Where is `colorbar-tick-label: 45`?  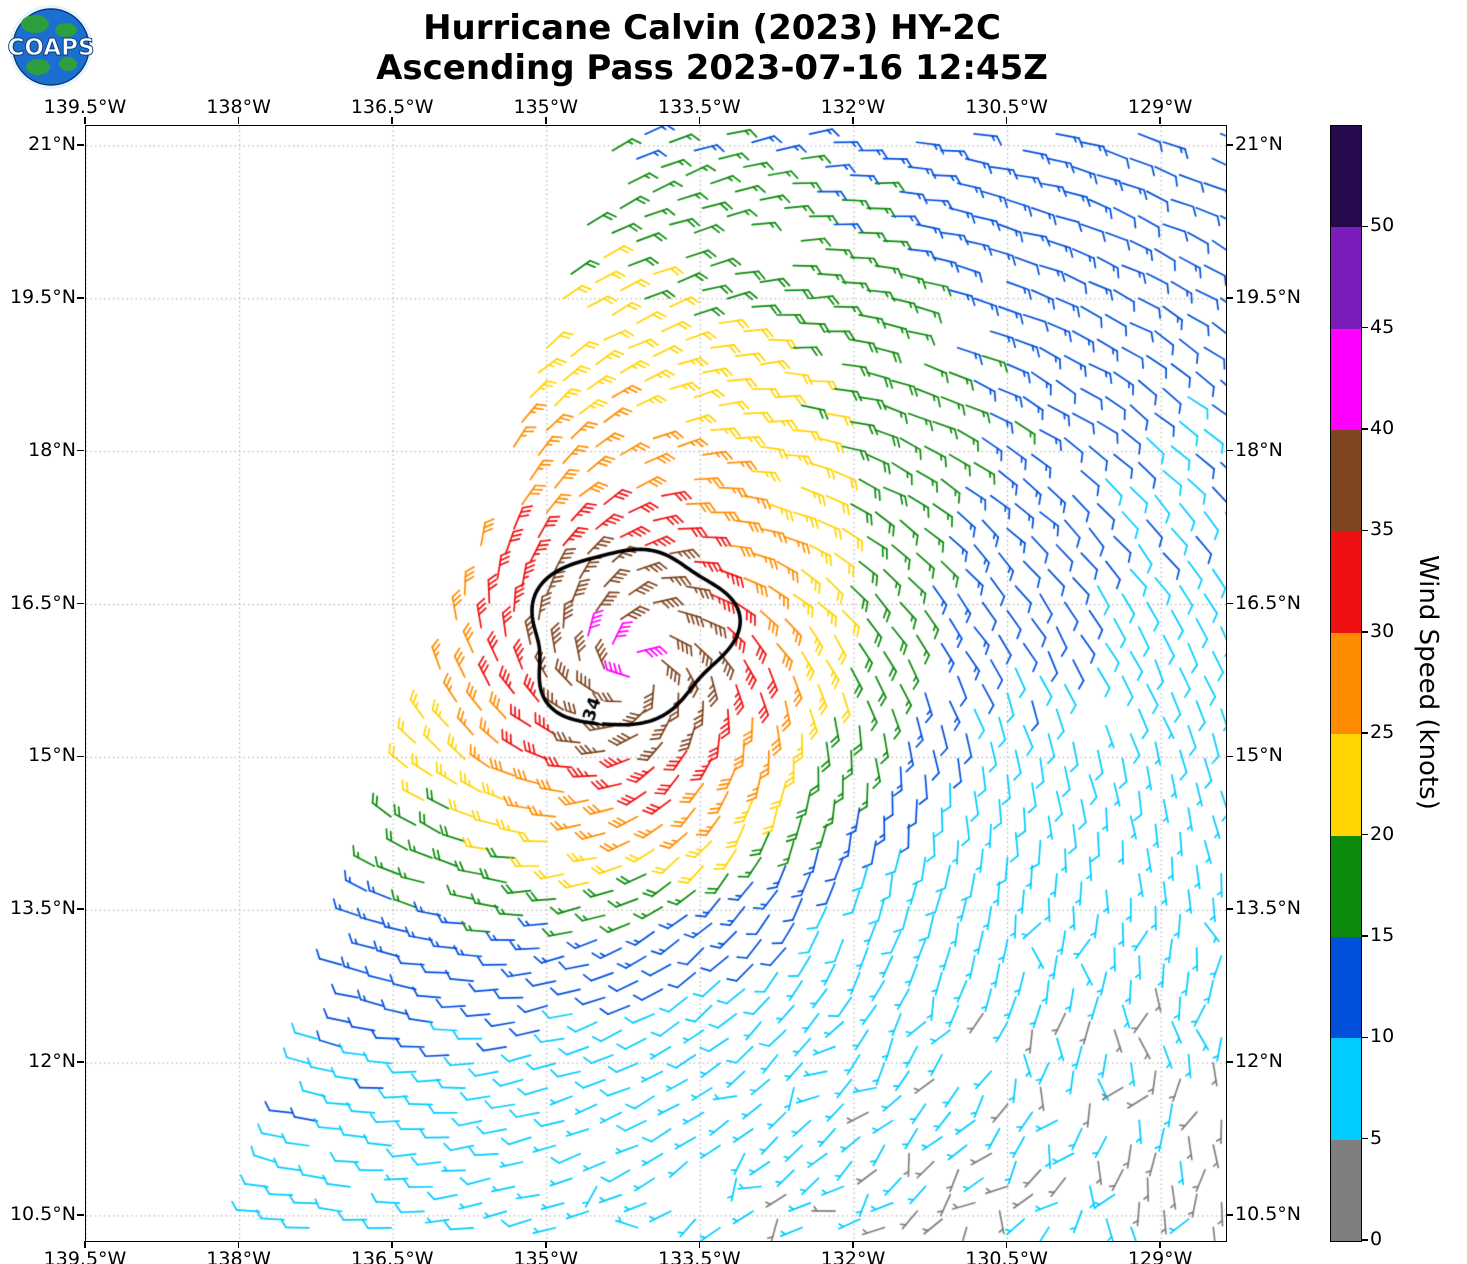 colorbar-tick-label: 45 is located at coordinates (1382, 326).